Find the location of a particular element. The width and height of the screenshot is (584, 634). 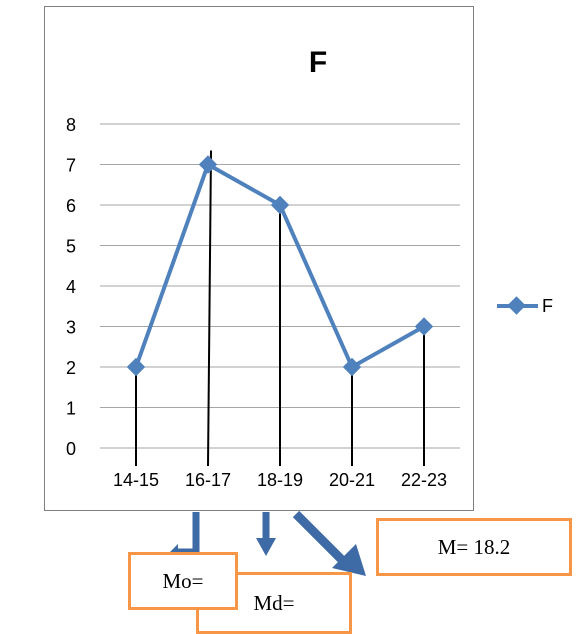

y-tick-label: 0 is located at coordinates (71, 449).